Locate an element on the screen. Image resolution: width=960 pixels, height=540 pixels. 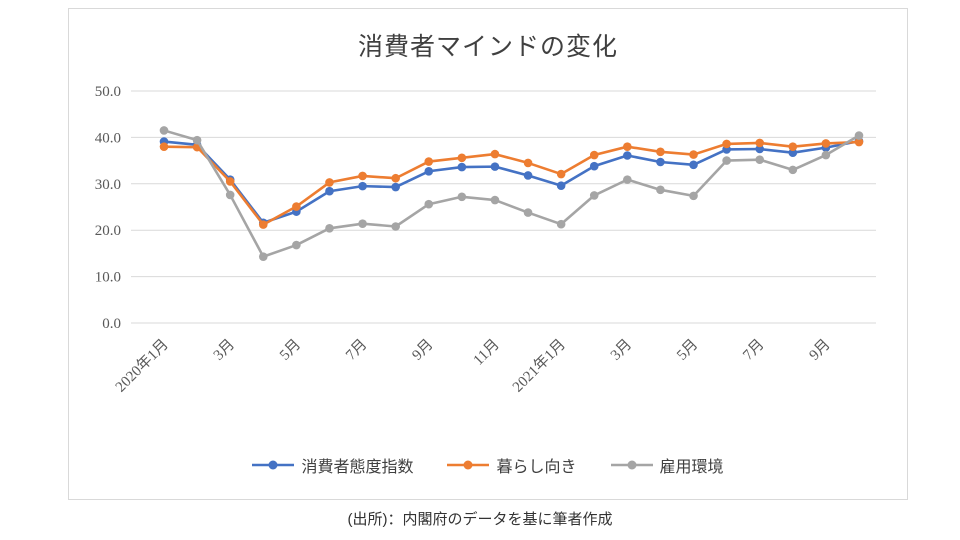
source-caption: (出所)：内閣府のデータを基に筆者作成 is located at coordinates (480, 519).